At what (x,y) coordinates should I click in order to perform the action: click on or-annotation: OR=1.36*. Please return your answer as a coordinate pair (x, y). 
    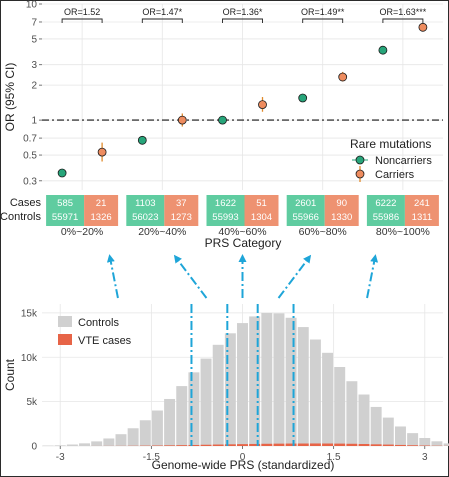
    Looking at the image, I should click on (243, 12).